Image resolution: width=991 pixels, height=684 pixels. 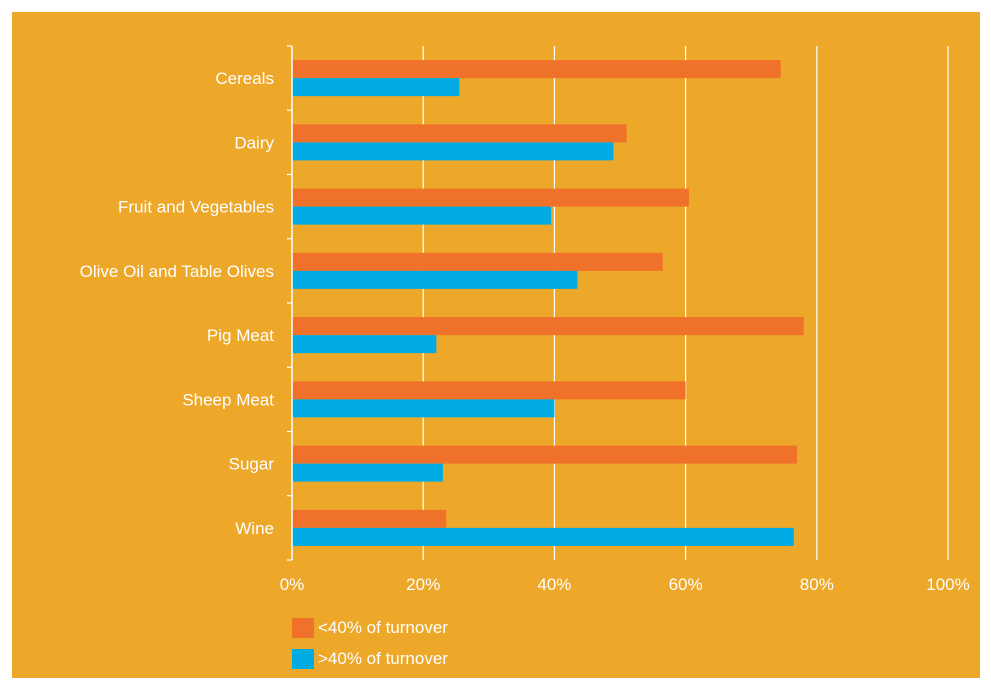 I want to click on bar-under-40-sugar, so click(x=545, y=454).